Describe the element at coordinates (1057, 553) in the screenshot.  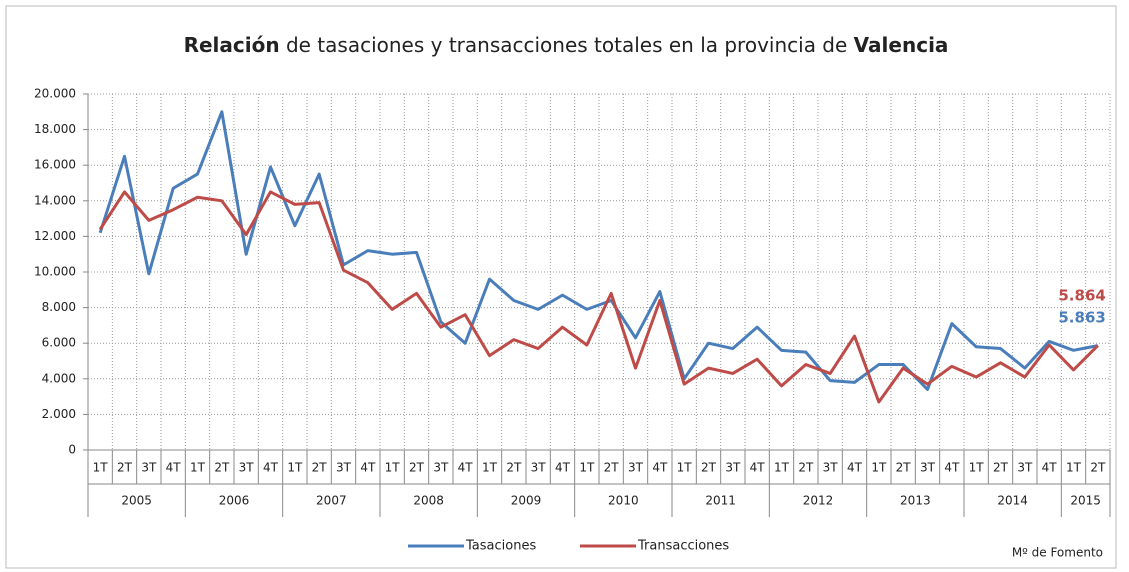
I see `source: Mº de Fomento` at that location.